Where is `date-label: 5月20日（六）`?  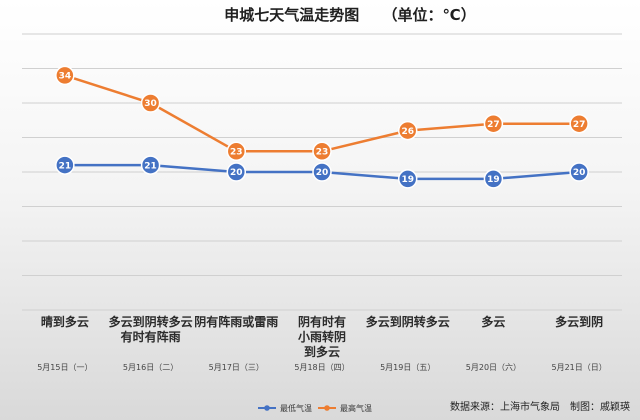 date-label: 5月20日（六） is located at coordinates (493, 367).